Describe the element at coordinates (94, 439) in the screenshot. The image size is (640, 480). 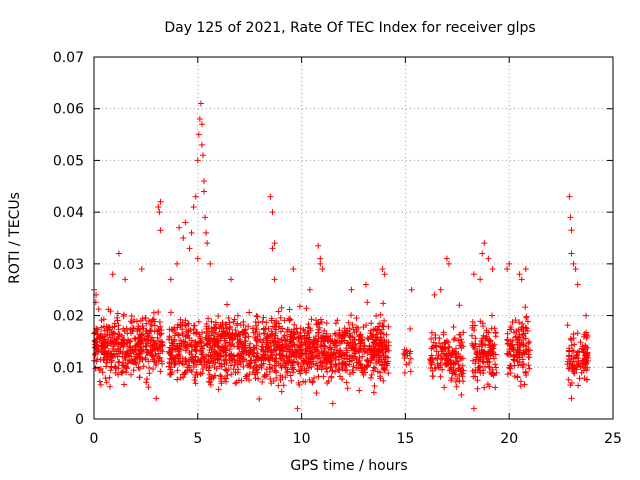
I see `x-tick-label: 0` at that location.